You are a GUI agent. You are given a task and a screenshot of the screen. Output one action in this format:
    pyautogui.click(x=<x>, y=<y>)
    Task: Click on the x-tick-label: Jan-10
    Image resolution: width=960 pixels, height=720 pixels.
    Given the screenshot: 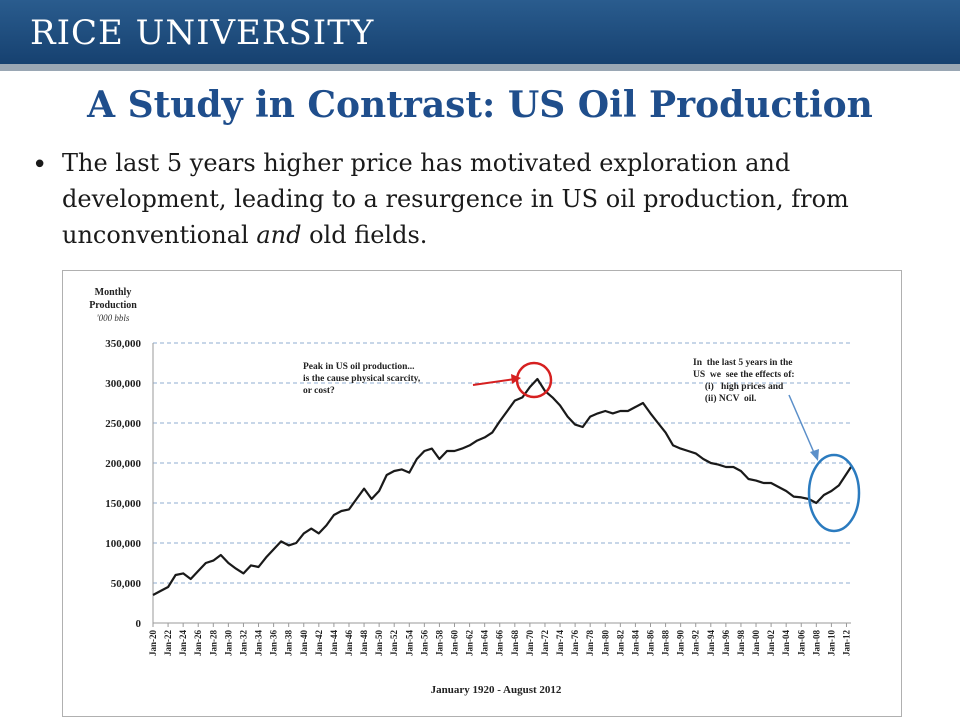 What is the action you would take?
    pyautogui.click(x=831, y=643)
    